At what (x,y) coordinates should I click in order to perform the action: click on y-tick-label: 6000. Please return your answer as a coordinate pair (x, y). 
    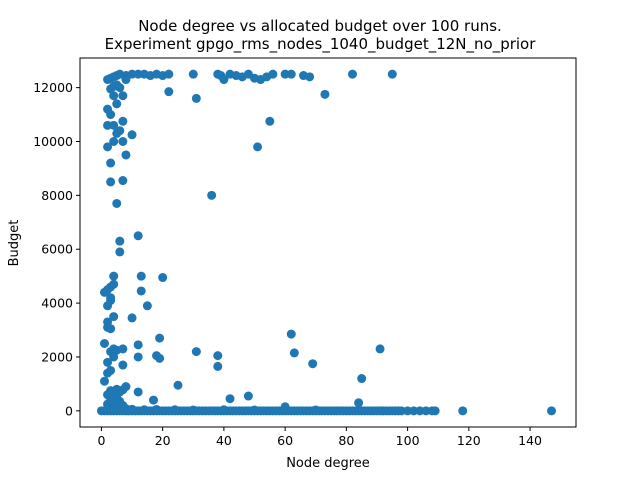
    Looking at the image, I should click on (57, 249).